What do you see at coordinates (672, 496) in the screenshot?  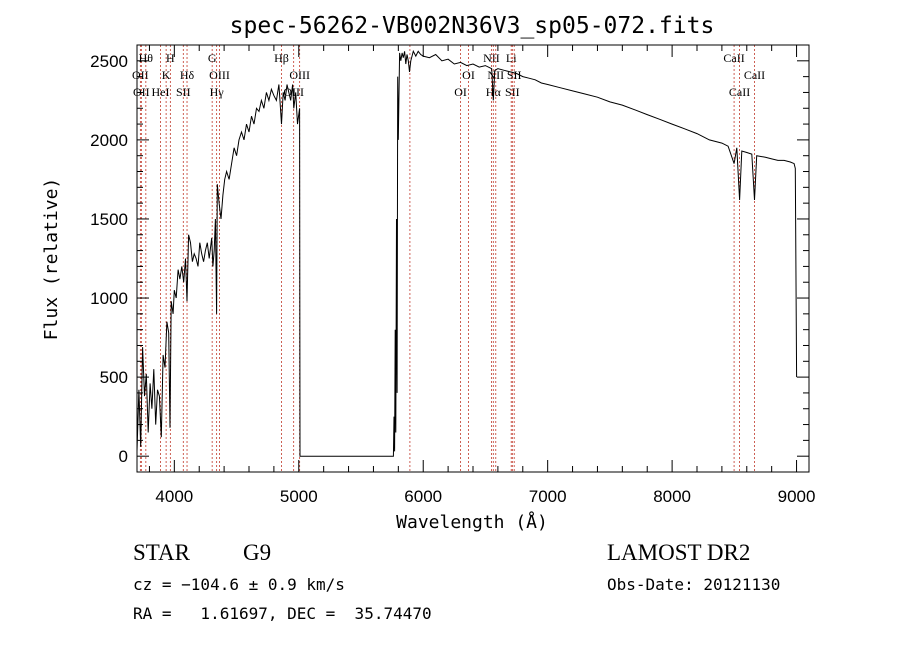 I see `x-tick-label: 8000` at bounding box center [672, 496].